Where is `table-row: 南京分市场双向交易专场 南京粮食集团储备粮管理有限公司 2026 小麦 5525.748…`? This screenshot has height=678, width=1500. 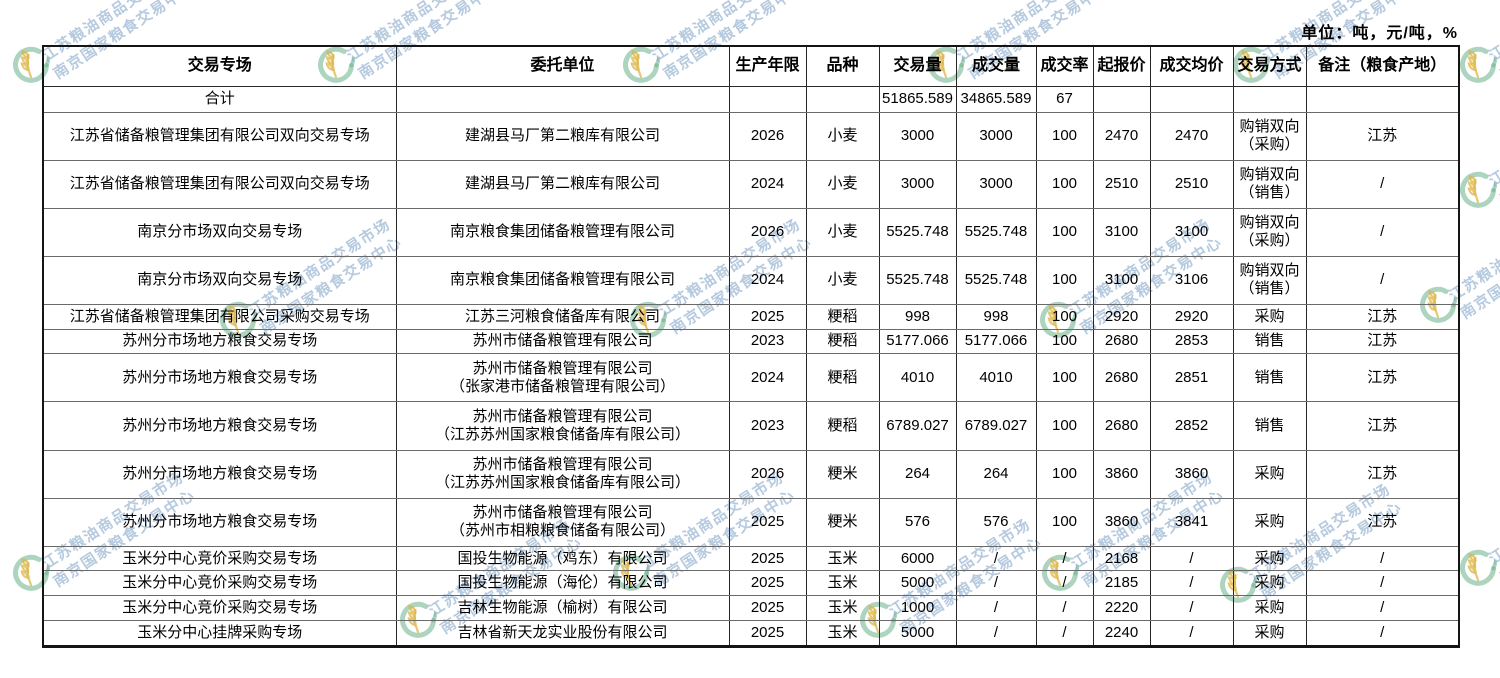 table-row: 南京分市场双向交易专场 南京粮食集团储备粮管理有限公司 2026 小麦 5525.748… is located at coordinates (751, 232).